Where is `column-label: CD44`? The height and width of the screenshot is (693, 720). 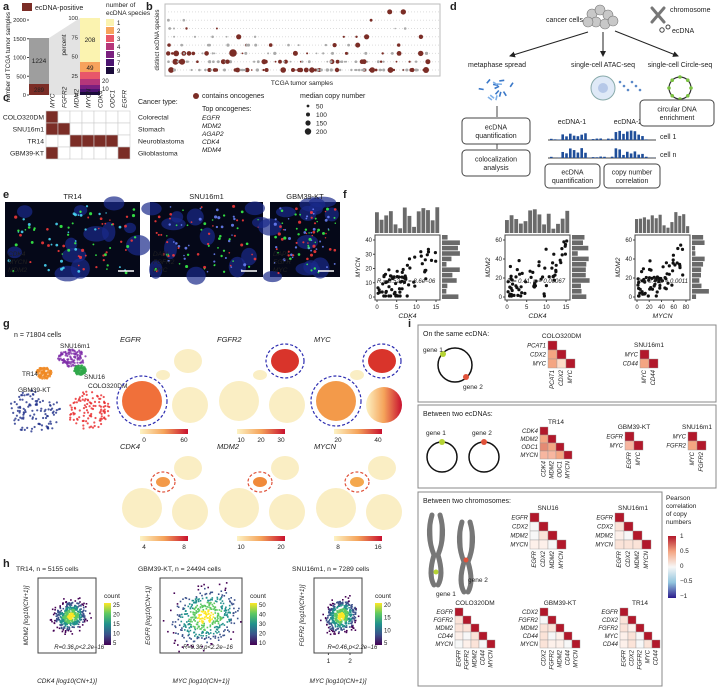
column-label: CD44 is located at coordinates (483, 657).